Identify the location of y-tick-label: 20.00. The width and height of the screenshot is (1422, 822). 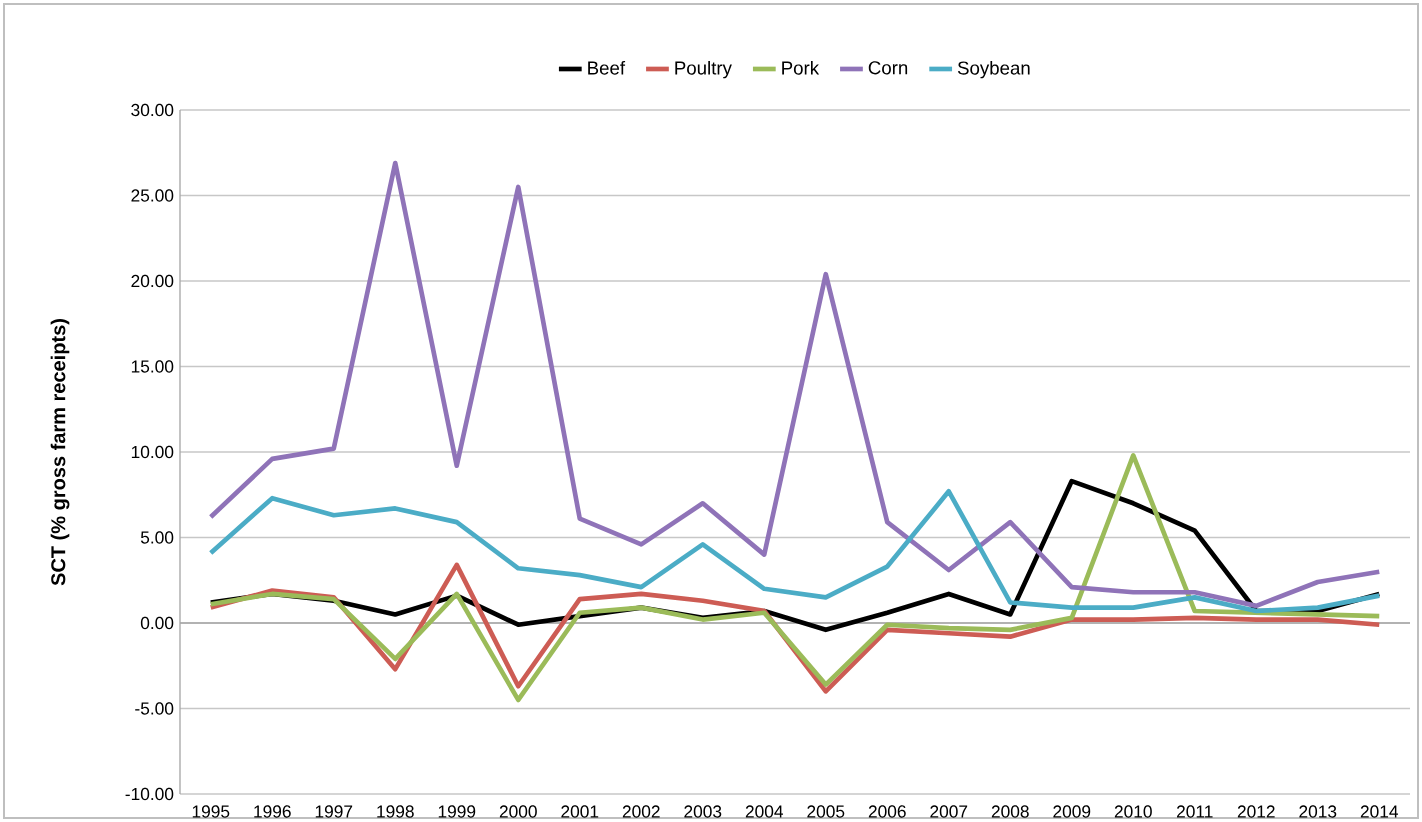
(152, 281).